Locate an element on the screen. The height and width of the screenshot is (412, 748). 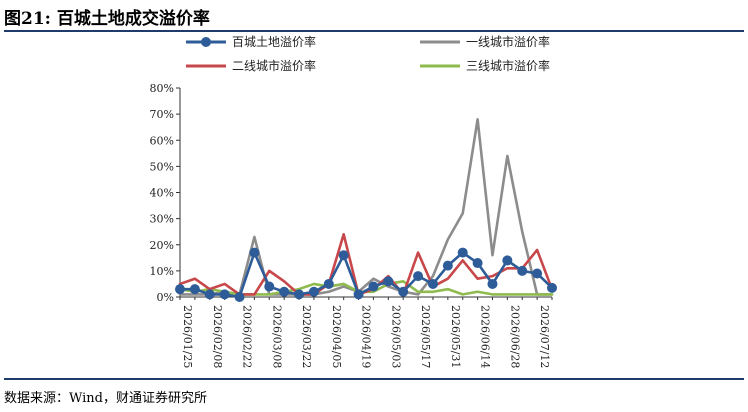
y-tick-label: 20% is located at coordinates (162, 245).